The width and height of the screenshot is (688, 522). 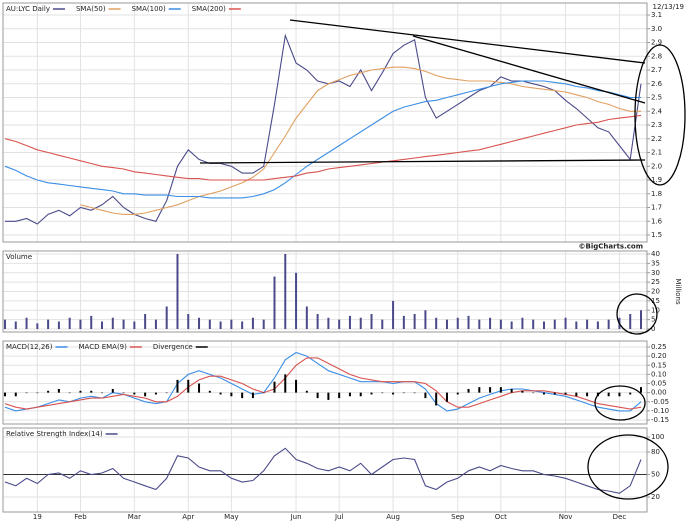 I want to click on x-tick-label: Jul, so click(x=339, y=517).